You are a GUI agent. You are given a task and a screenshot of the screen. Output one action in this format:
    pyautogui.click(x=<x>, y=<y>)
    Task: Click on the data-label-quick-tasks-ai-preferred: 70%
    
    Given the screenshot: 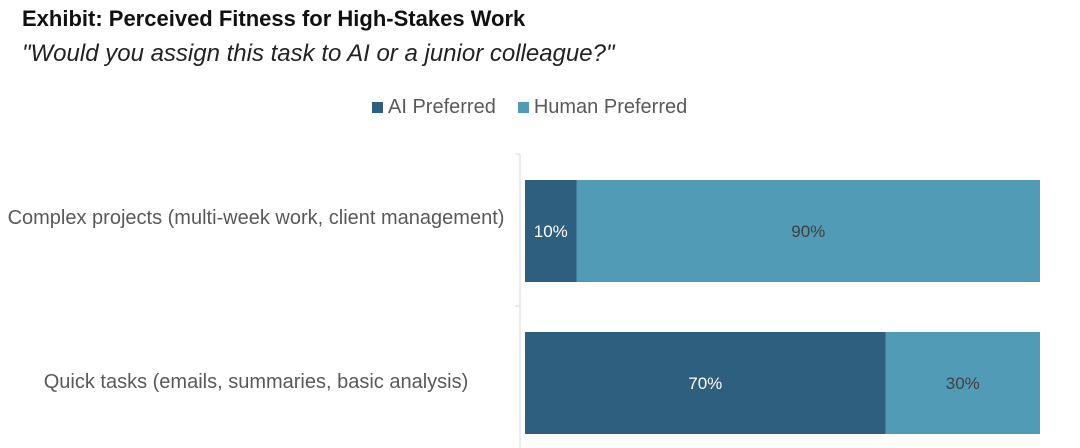 What is the action you would take?
    pyautogui.click(x=705, y=383)
    